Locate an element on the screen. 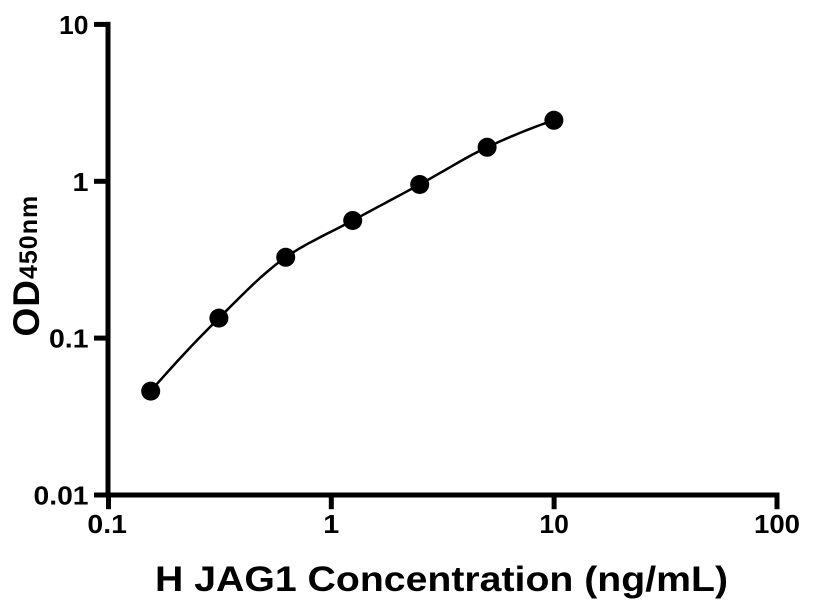 This screenshot has width=816, height=612. svg-text: H JAG1 Concentration (ng/mL) is located at coordinates (441, 579).